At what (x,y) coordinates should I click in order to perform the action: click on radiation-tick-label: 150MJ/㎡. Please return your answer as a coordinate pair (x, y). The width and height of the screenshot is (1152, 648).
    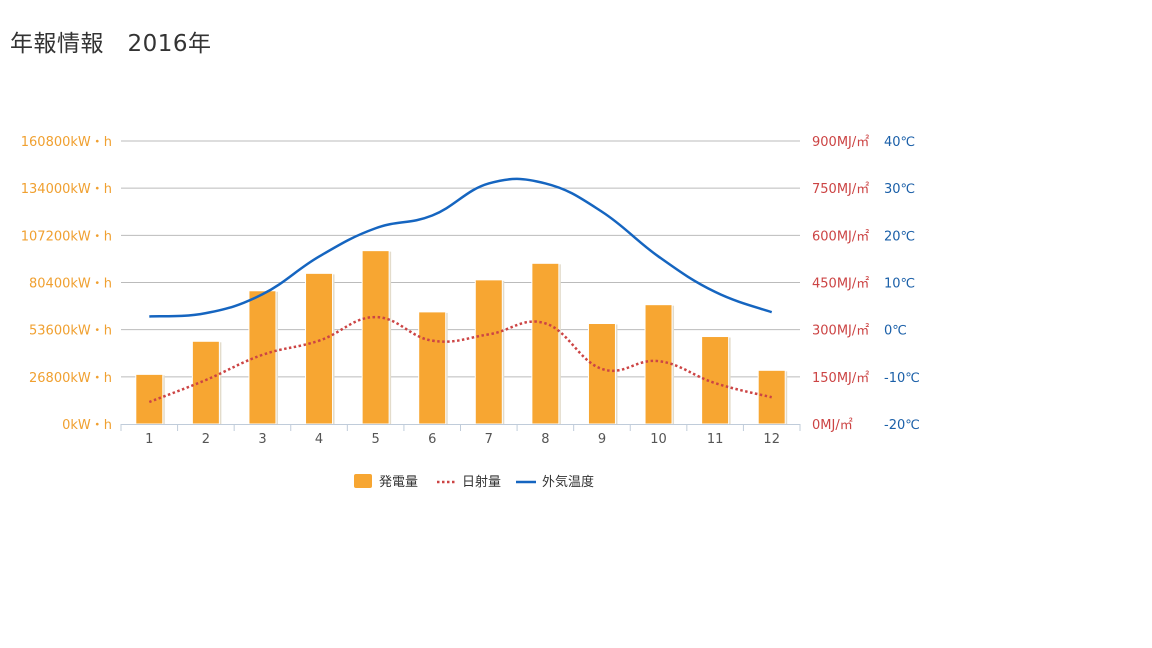
    Looking at the image, I should click on (840, 378).